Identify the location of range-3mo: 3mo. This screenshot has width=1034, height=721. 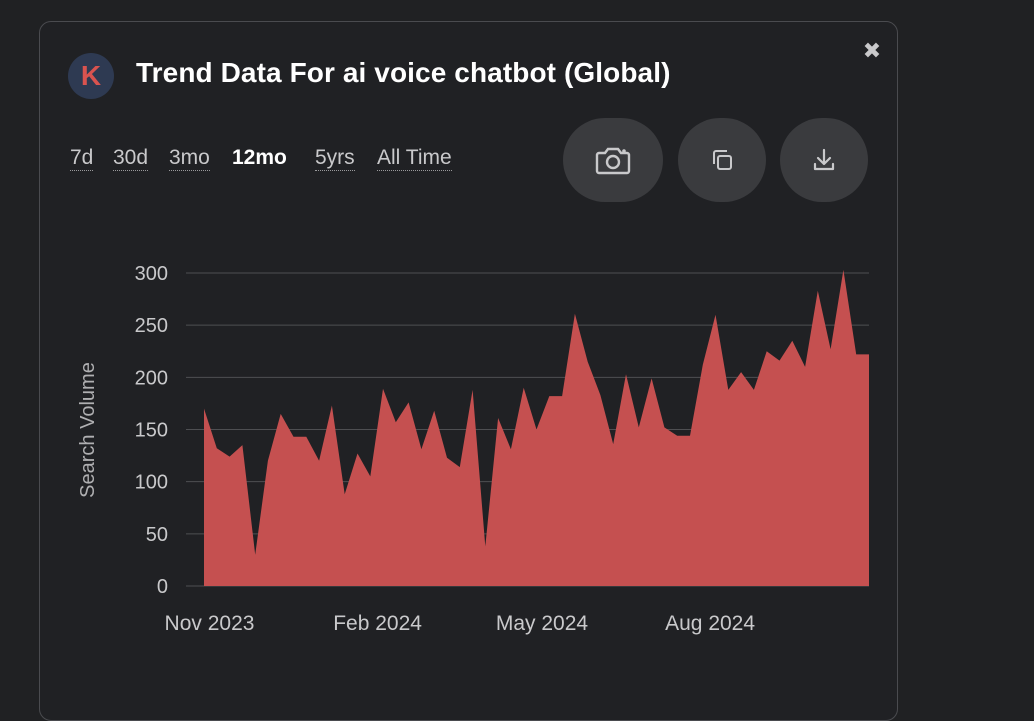
(189, 158).